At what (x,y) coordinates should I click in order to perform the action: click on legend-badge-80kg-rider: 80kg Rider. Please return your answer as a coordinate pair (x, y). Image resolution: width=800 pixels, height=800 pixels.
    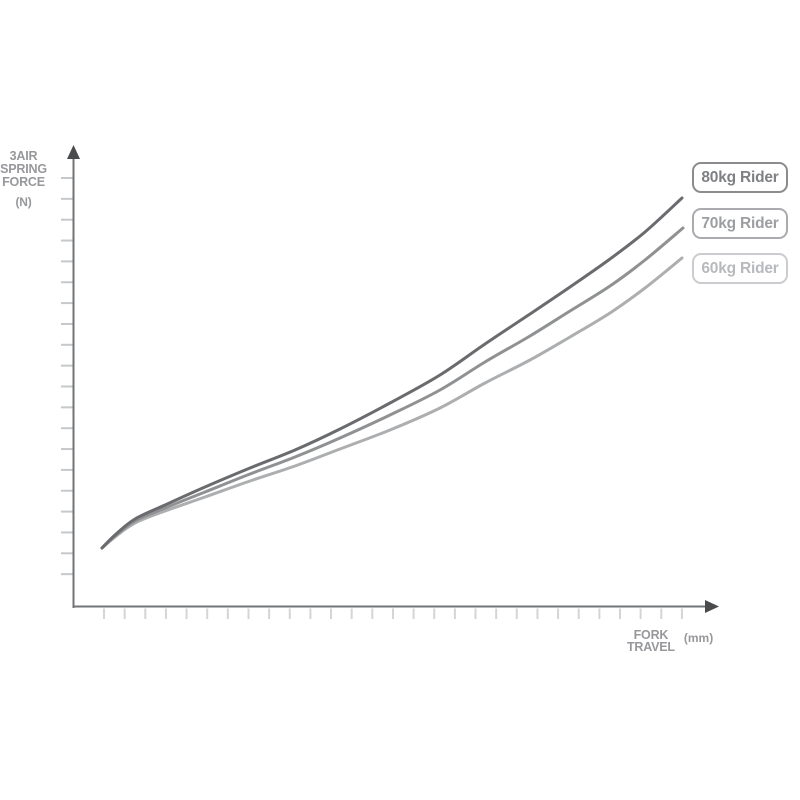
    Looking at the image, I should click on (740, 177).